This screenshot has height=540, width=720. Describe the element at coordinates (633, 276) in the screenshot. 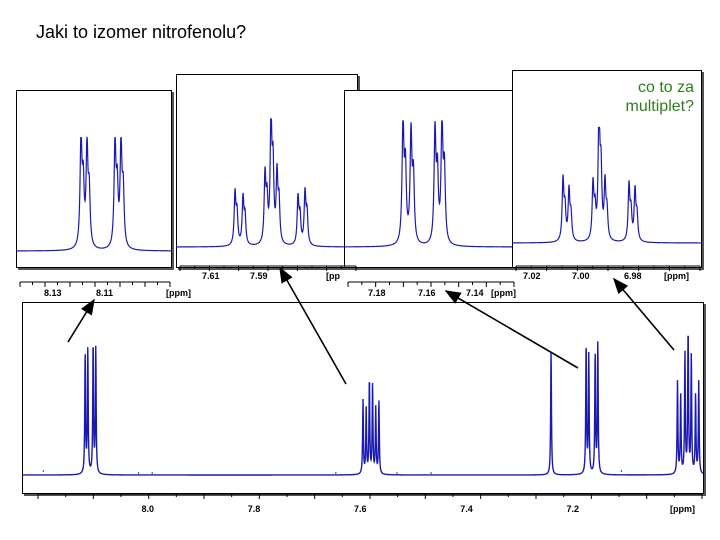

I see `z4-tick-2: 6.98` at that location.